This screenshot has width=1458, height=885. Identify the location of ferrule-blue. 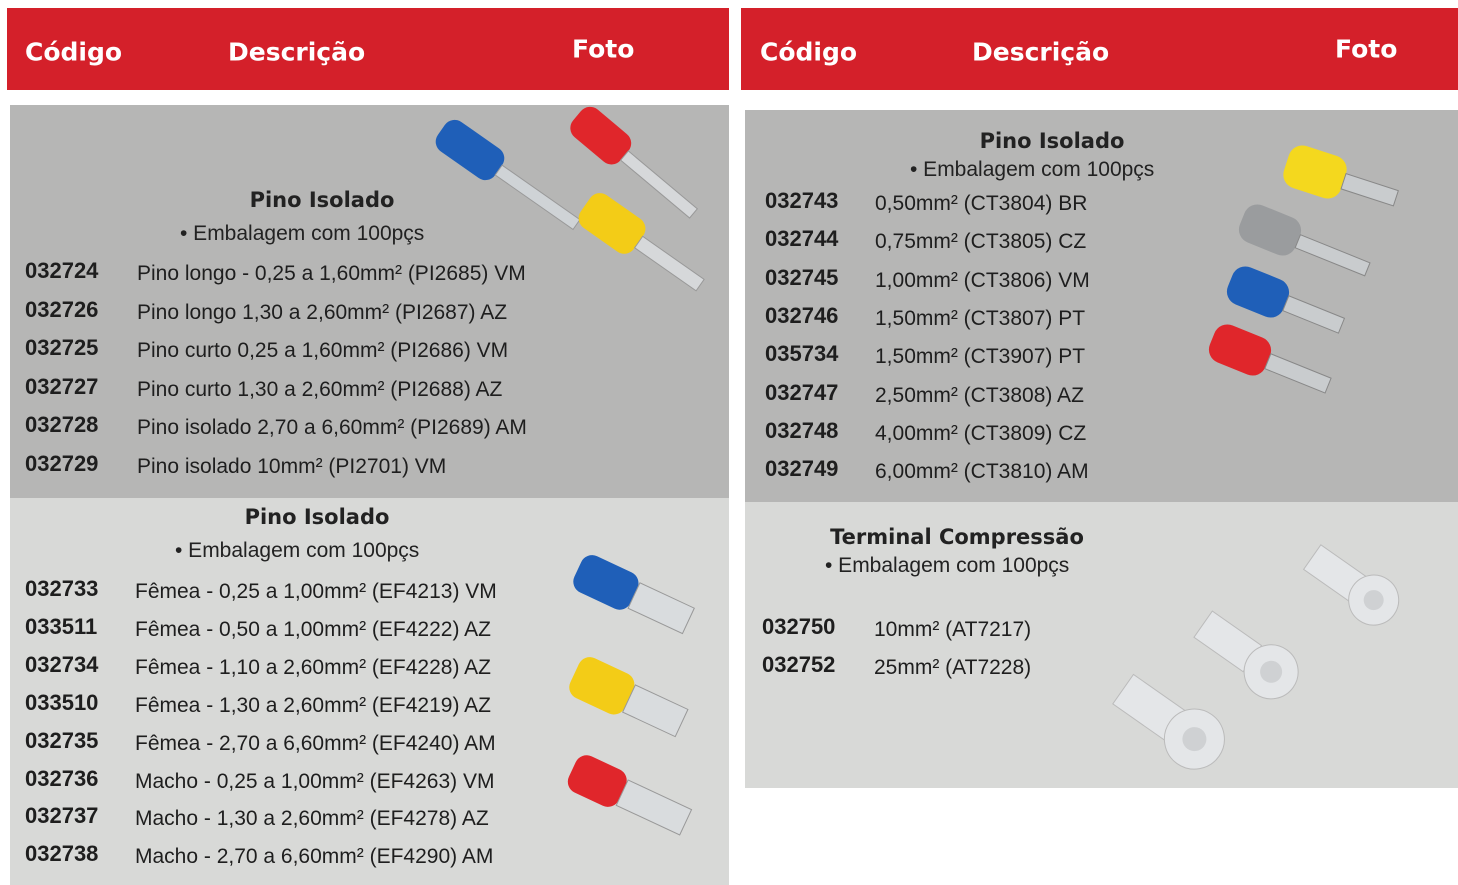
(1286, 300).